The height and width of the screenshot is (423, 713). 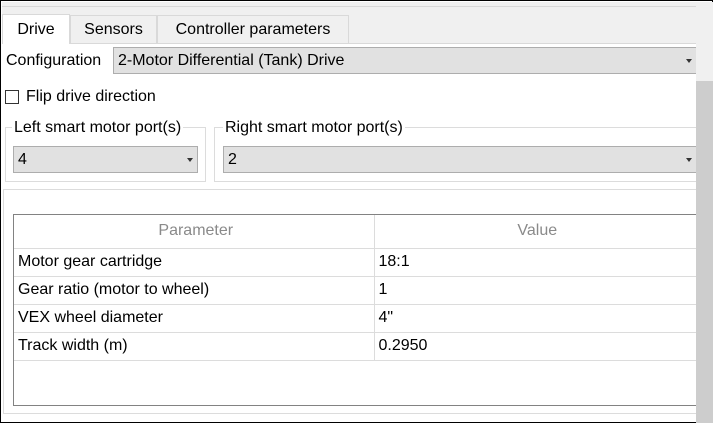 I want to click on table-row: Motor gear cartridge 18:1, so click(x=355, y=262).